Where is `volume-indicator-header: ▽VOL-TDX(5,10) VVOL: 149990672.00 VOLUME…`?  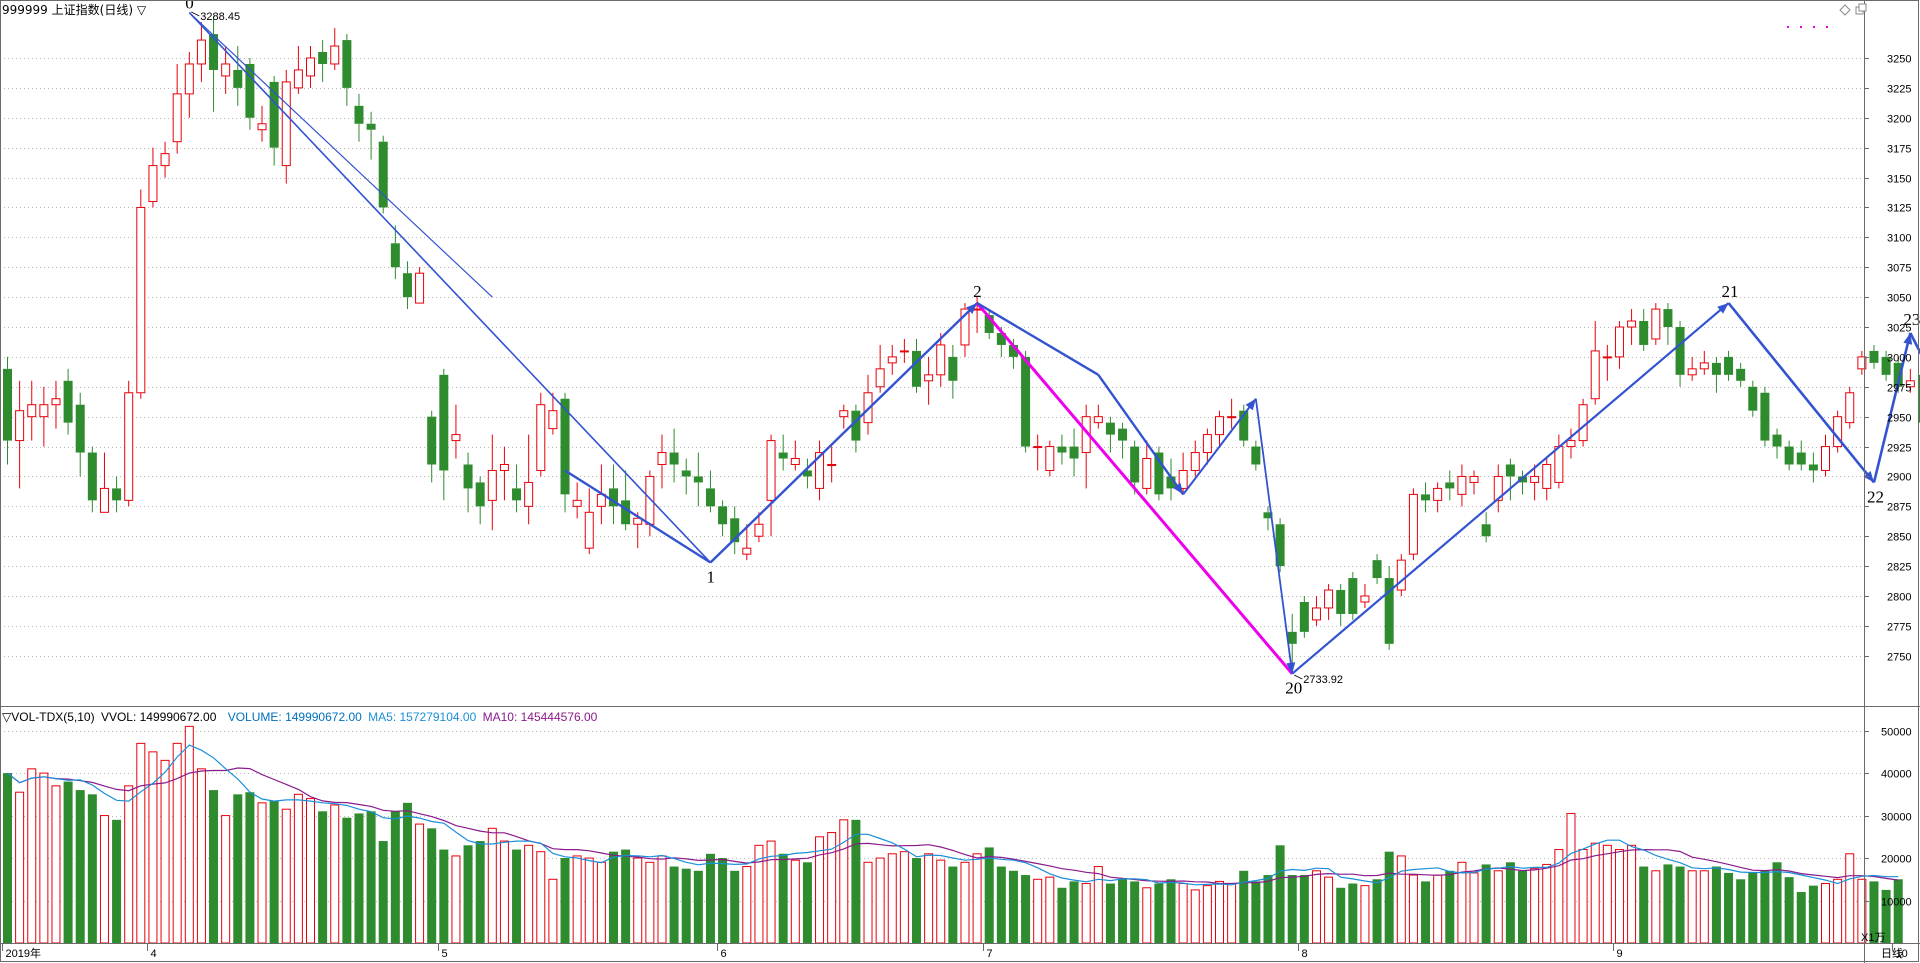
volume-indicator-header: ▽VOL-TDX(5,10) VVOL: 149990672.00 VOLUME… is located at coordinates (300, 717).